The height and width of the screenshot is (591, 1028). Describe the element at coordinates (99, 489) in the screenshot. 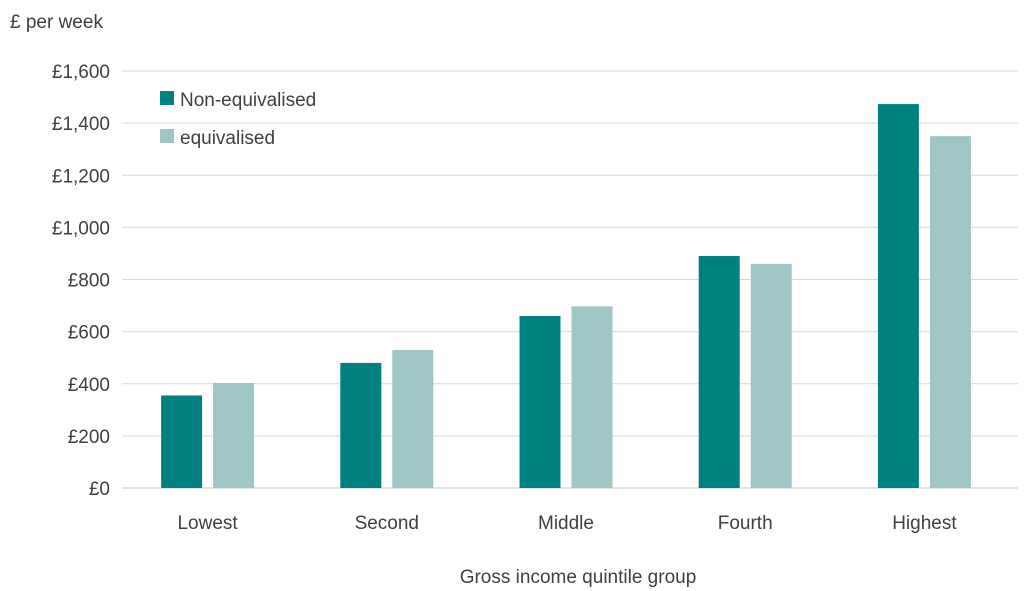

I see `y-tick-label: £0` at that location.